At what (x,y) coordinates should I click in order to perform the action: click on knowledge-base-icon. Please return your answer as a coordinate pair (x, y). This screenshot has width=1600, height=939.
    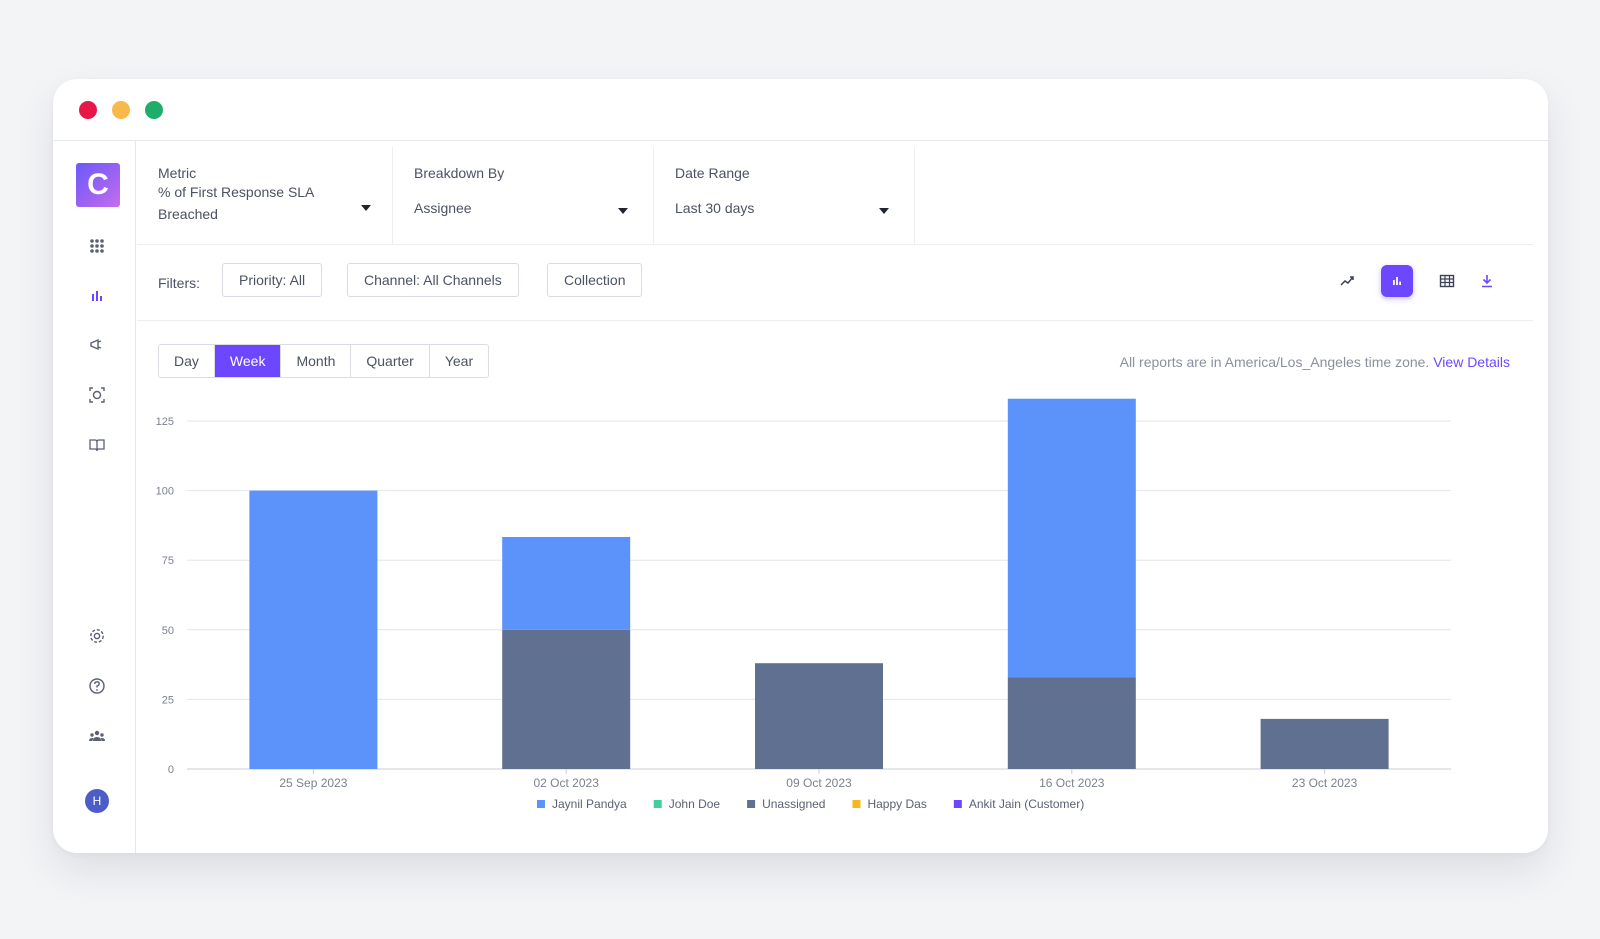
    Looking at the image, I should click on (97, 445).